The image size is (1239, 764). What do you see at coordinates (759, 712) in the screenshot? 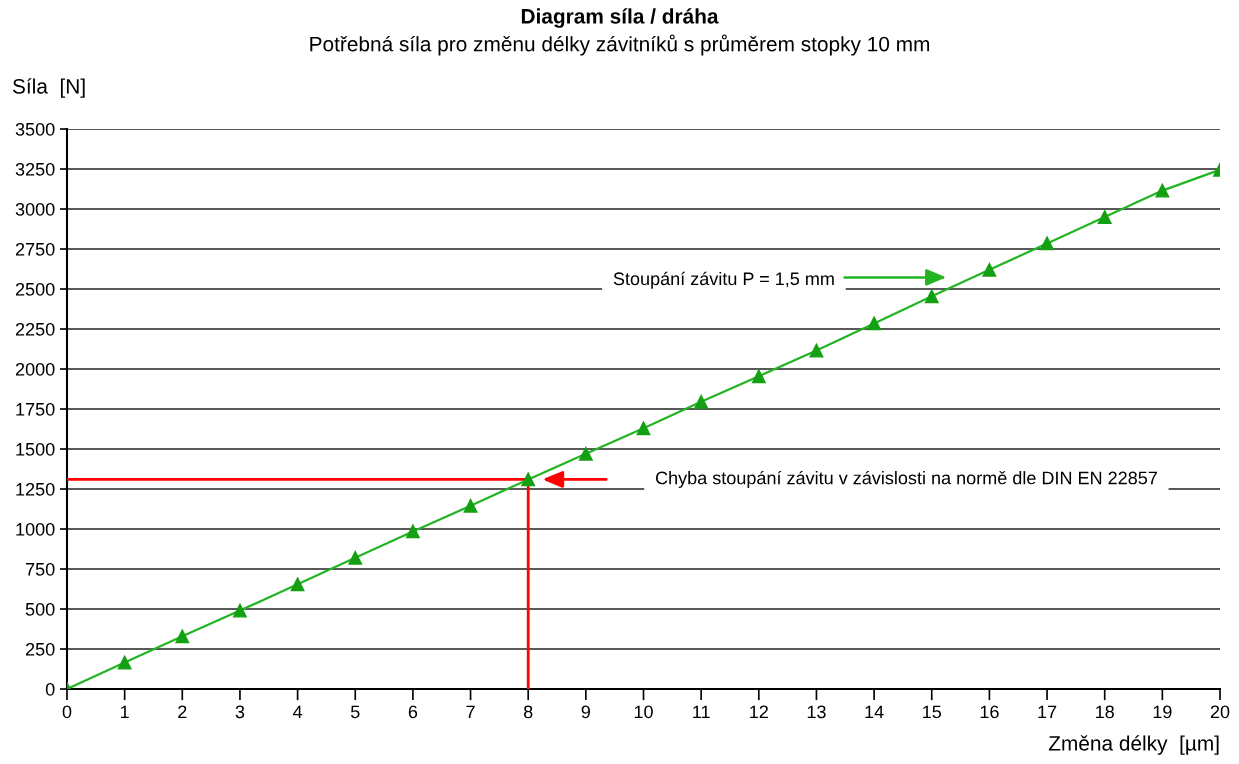
I see `x-tick-label: 12` at bounding box center [759, 712].